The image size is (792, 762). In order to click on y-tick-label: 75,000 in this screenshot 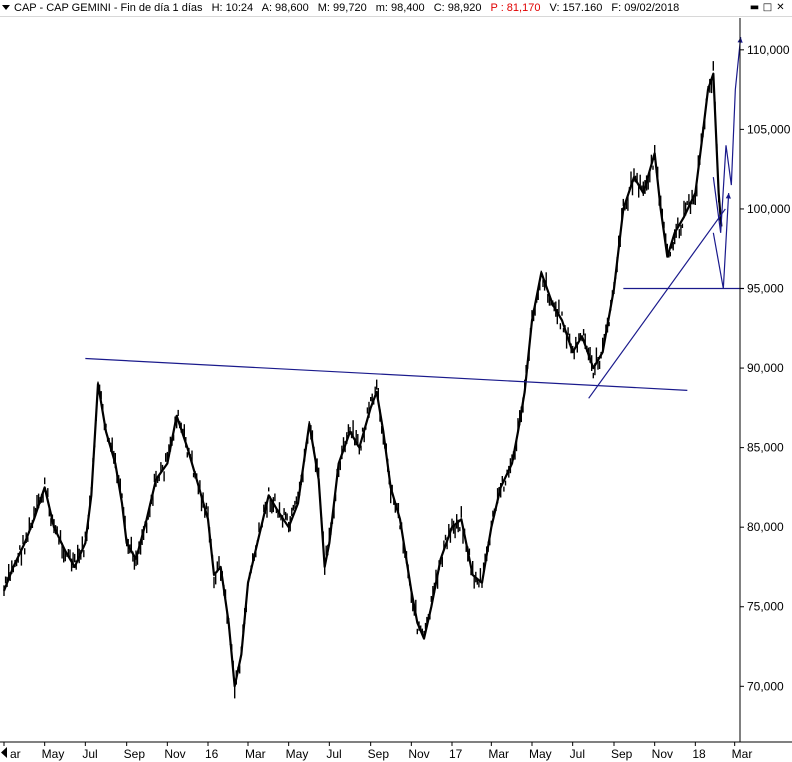, I will do `click(765, 607)`.